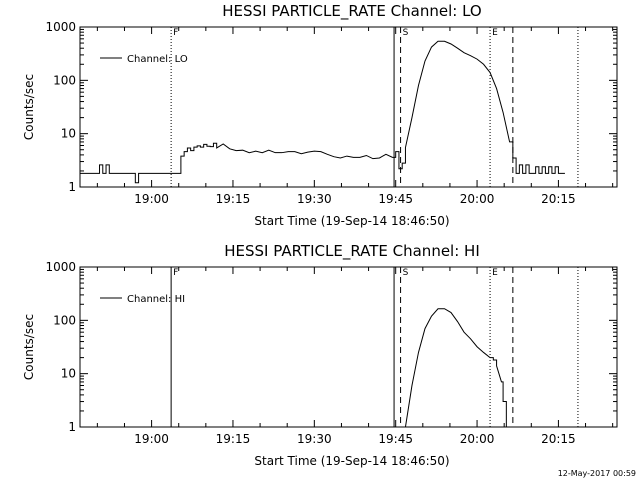 The image size is (640, 484). What do you see at coordinates (351, 11) in the screenshot?
I see `chart-title: HESSI PARTICLE_RATE Channel: LO` at bounding box center [351, 11].